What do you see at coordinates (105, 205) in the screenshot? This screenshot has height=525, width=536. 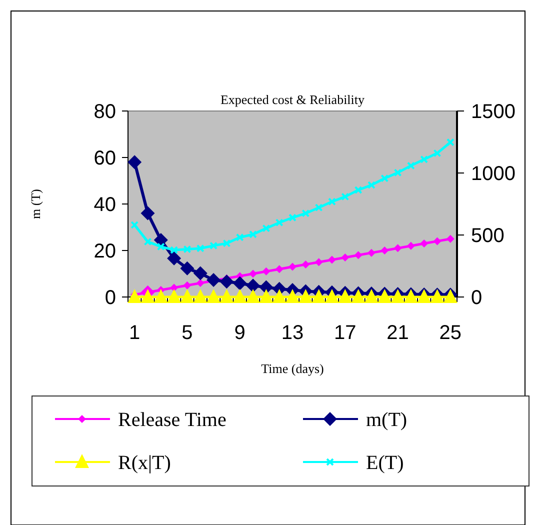 I see `y-tick-label: 40` at bounding box center [105, 205].